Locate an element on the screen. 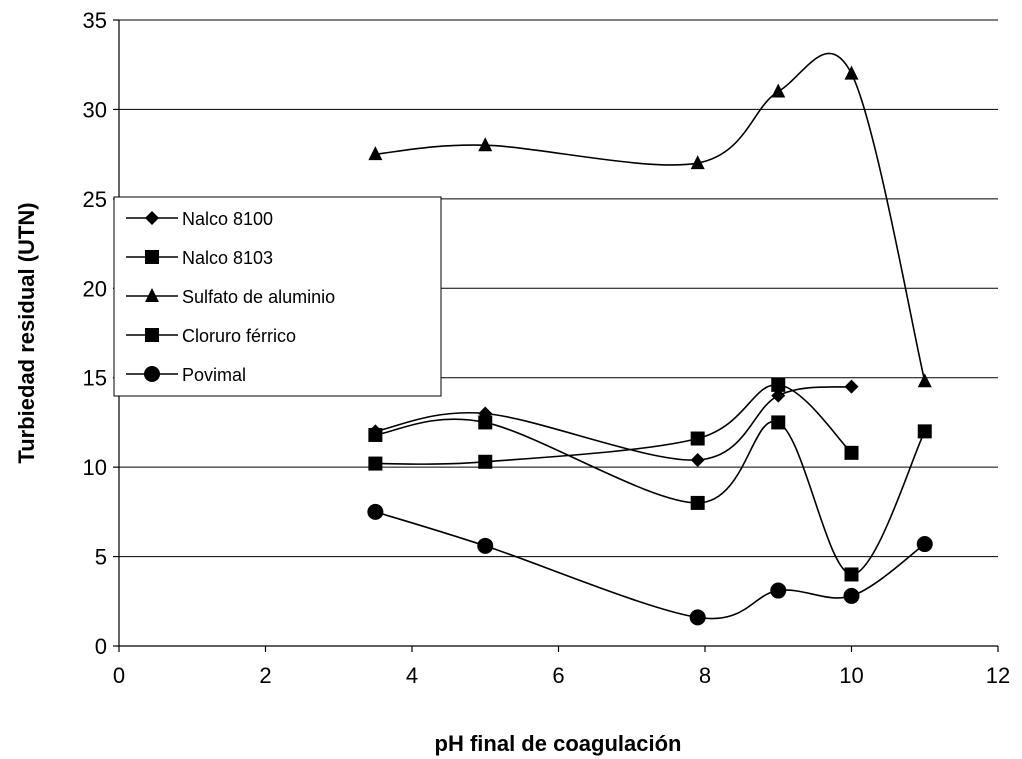 The width and height of the screenshot is (1022, 759). x-tick-label: 8 is located at coordinates (705, 675).